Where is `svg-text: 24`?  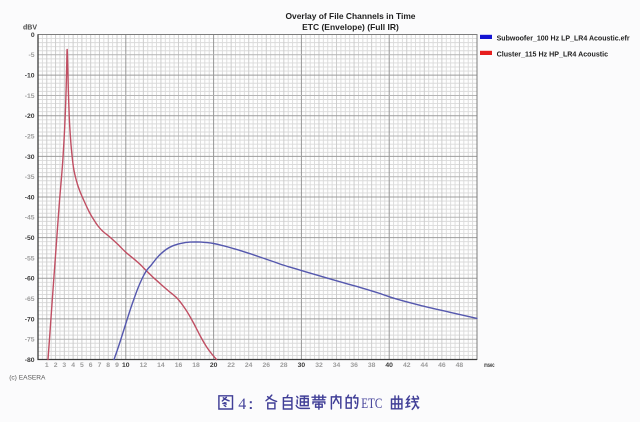 svg-text: 24 is located at coordinates (249, 365).